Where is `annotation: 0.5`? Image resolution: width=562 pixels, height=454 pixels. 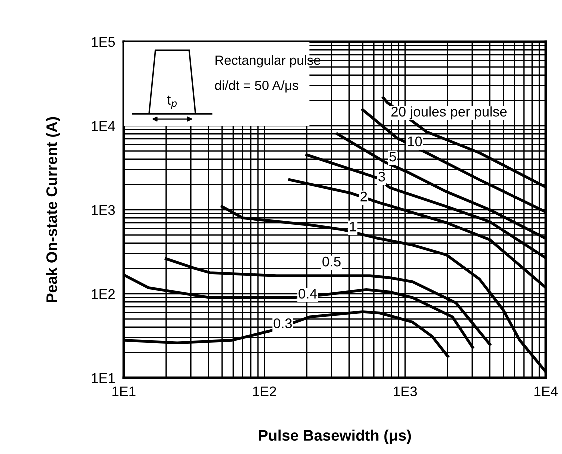
annotation: 0.5 is located at coordinates (331, 261).